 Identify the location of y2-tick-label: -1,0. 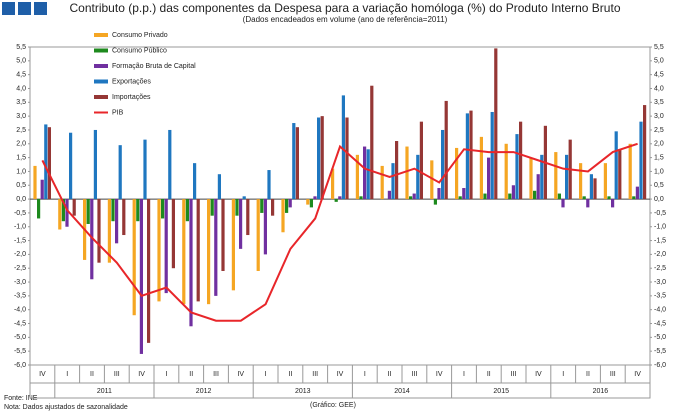
(660, 227).